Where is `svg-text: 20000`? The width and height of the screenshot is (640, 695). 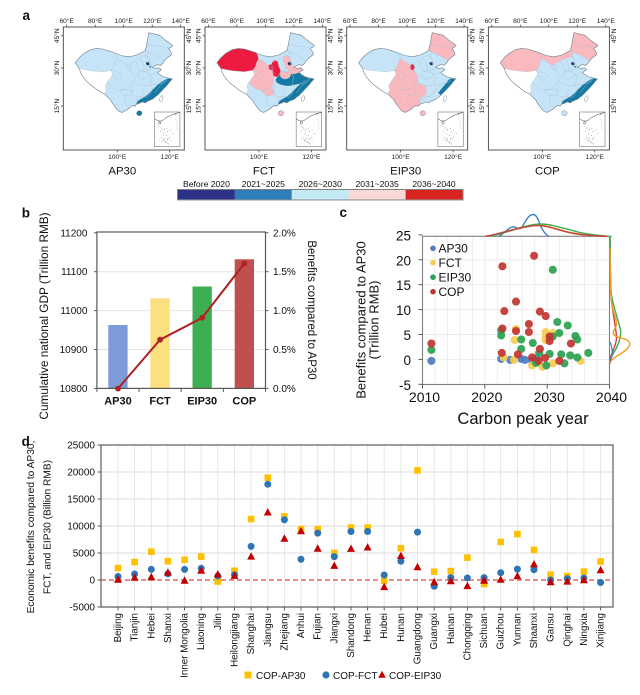
svg-text: 20000 is located at coordinates (81, 473).